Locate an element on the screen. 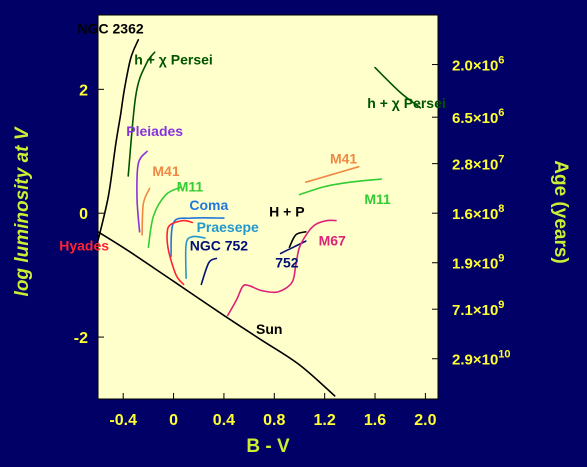 This screenshot has width=587, height=467. age-label: 6.5×10⁶ is located at coordinates (478, 117).